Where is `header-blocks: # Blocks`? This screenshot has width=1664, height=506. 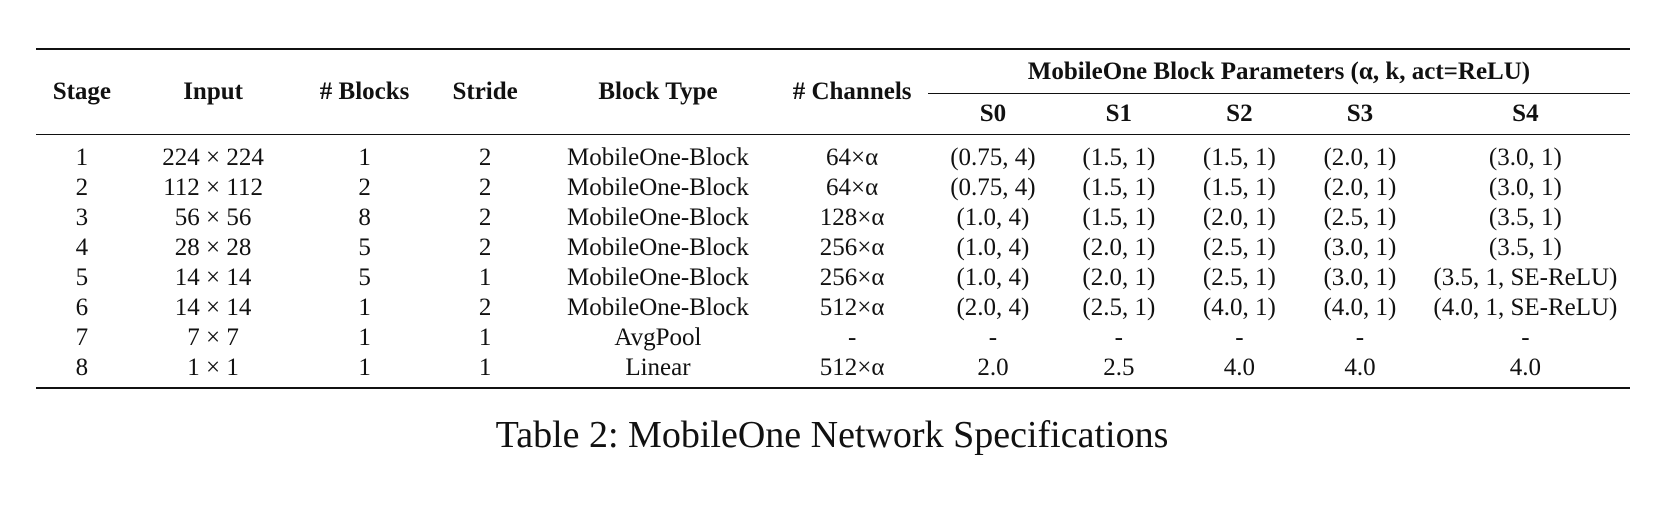
header-blocks: # Blocks is located at coordinates (364, 91).